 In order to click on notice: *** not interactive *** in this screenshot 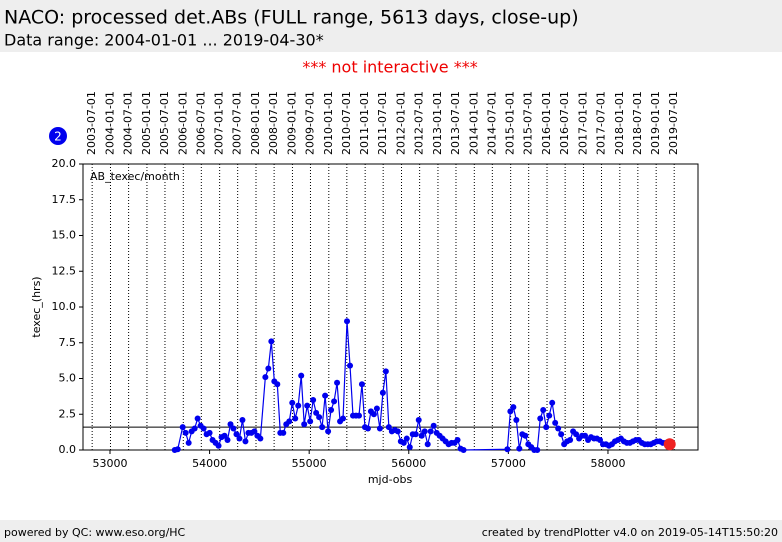, I will do `click(389, 67)`.